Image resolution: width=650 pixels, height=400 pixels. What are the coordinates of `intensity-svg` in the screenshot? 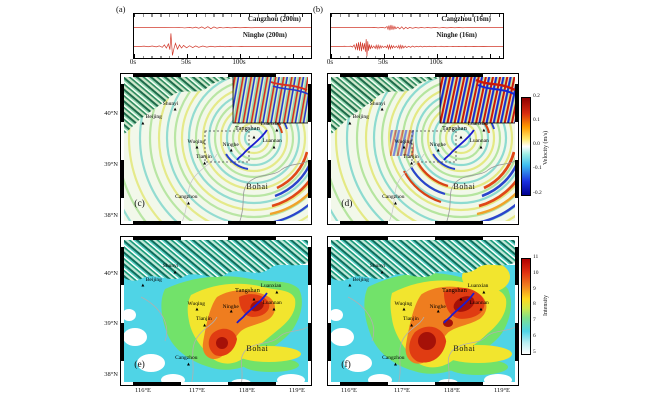 It's located at (423, 311).